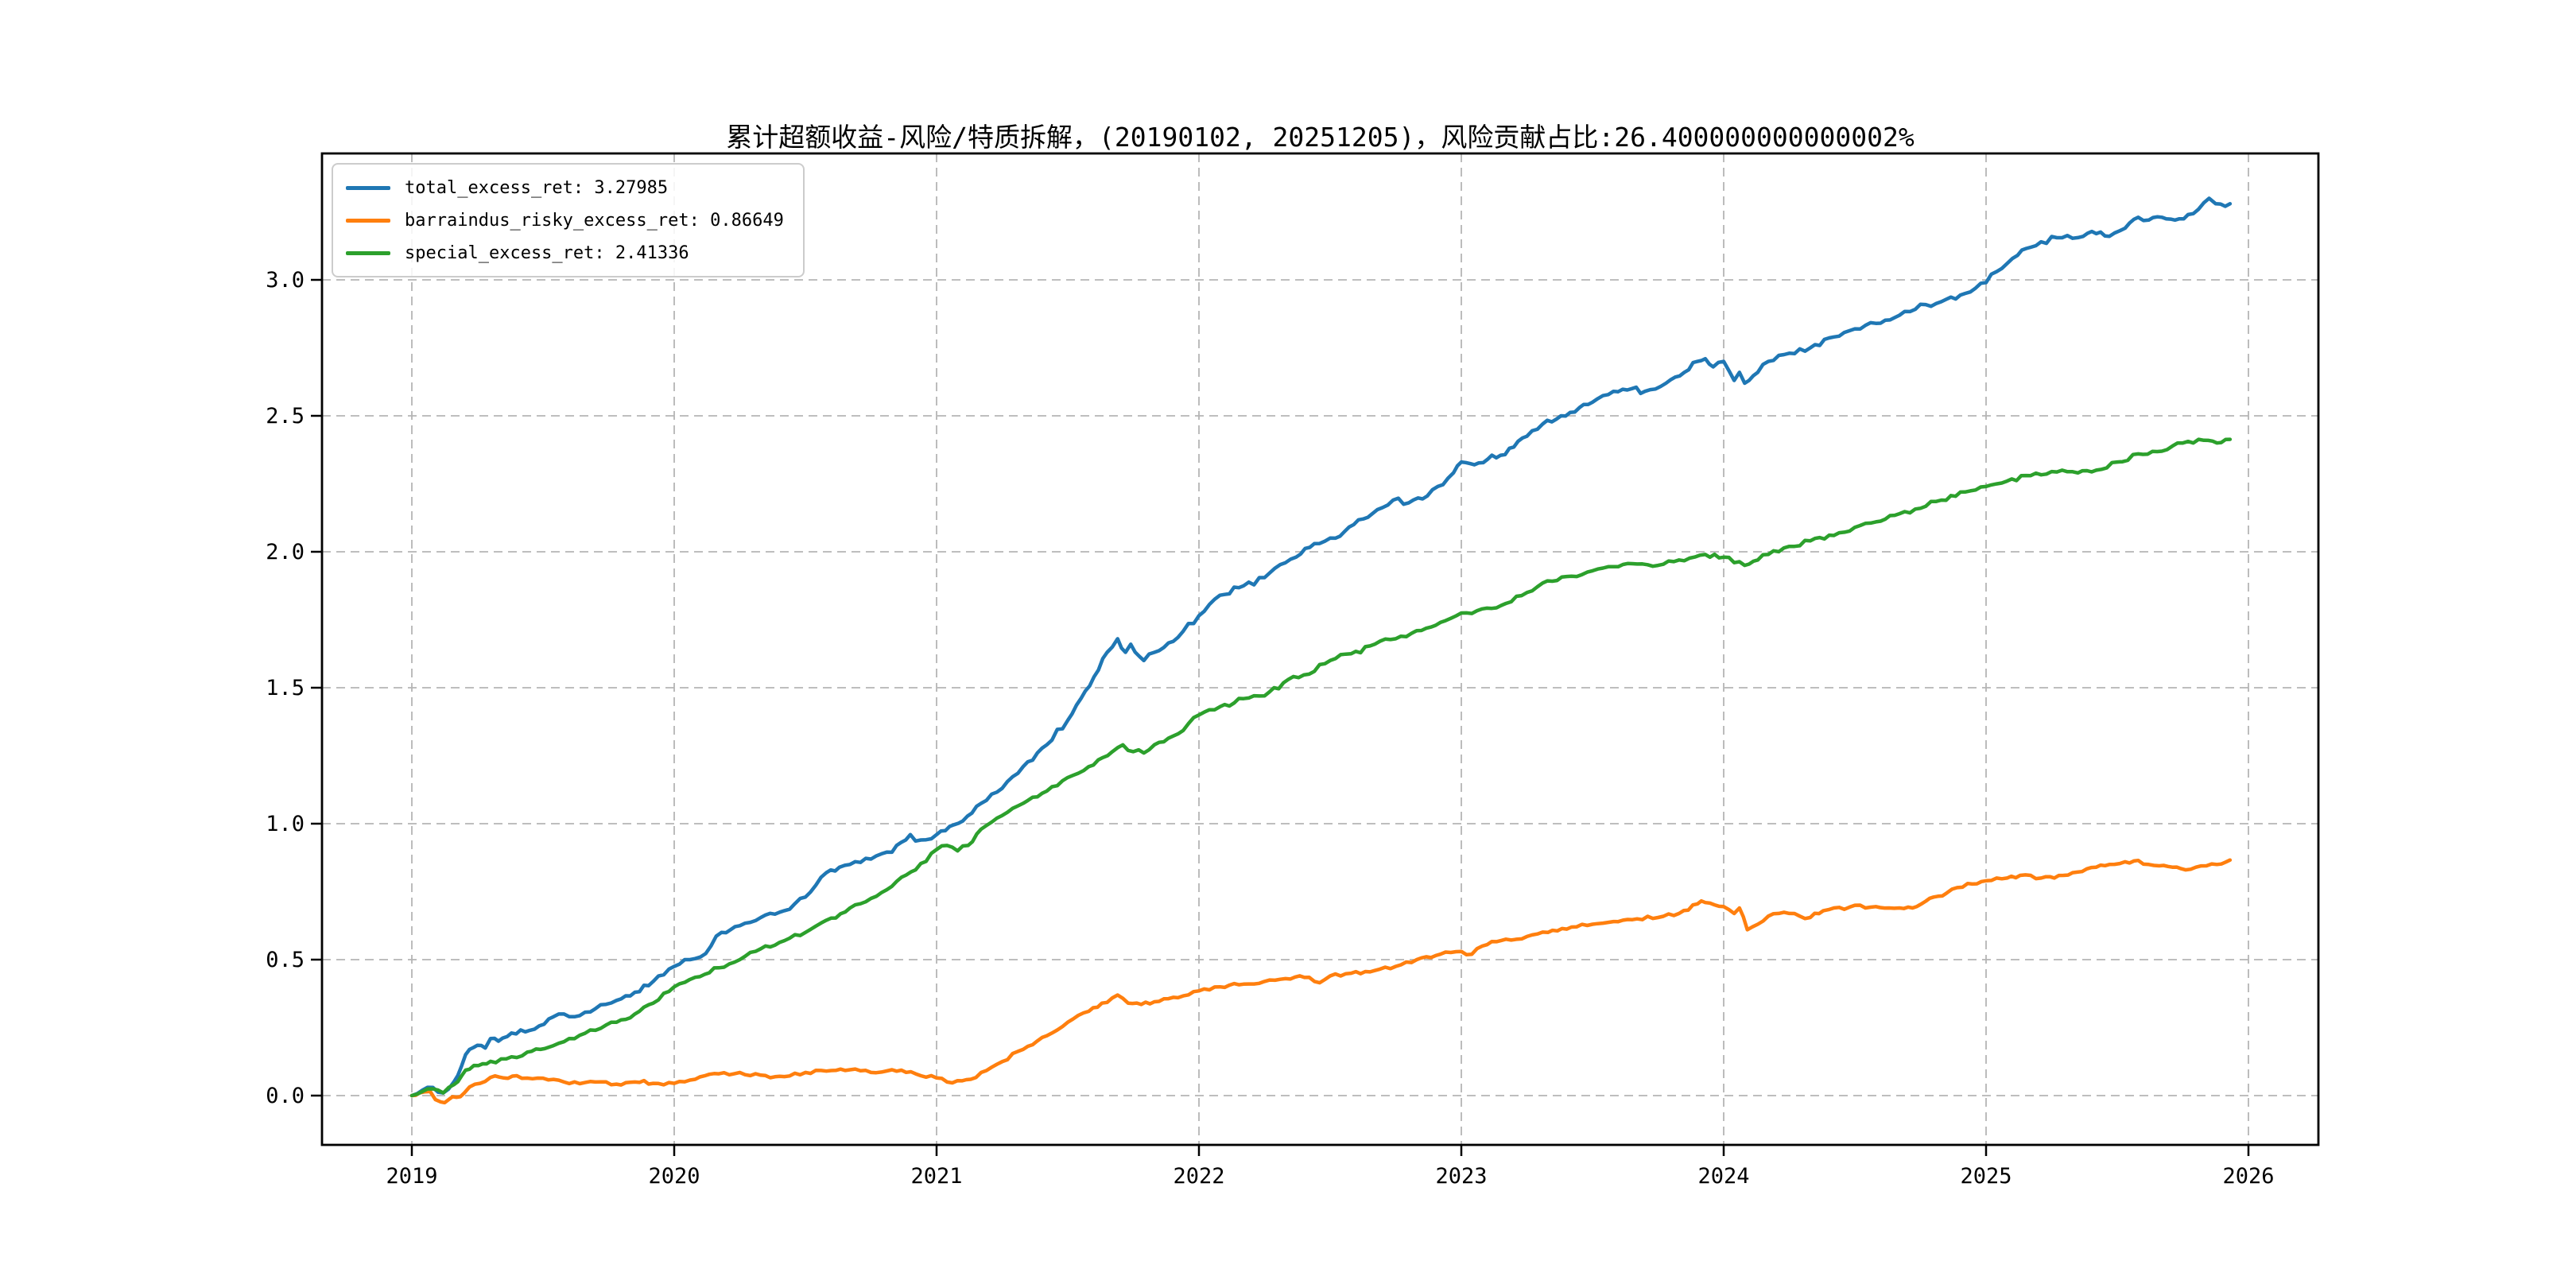 The image size is (2576, 1288). What do you see at coordinates (285, 552) in the screenshot?
I see `y-tick-label-2.0: 2.0` at bounding box center [285, 552].